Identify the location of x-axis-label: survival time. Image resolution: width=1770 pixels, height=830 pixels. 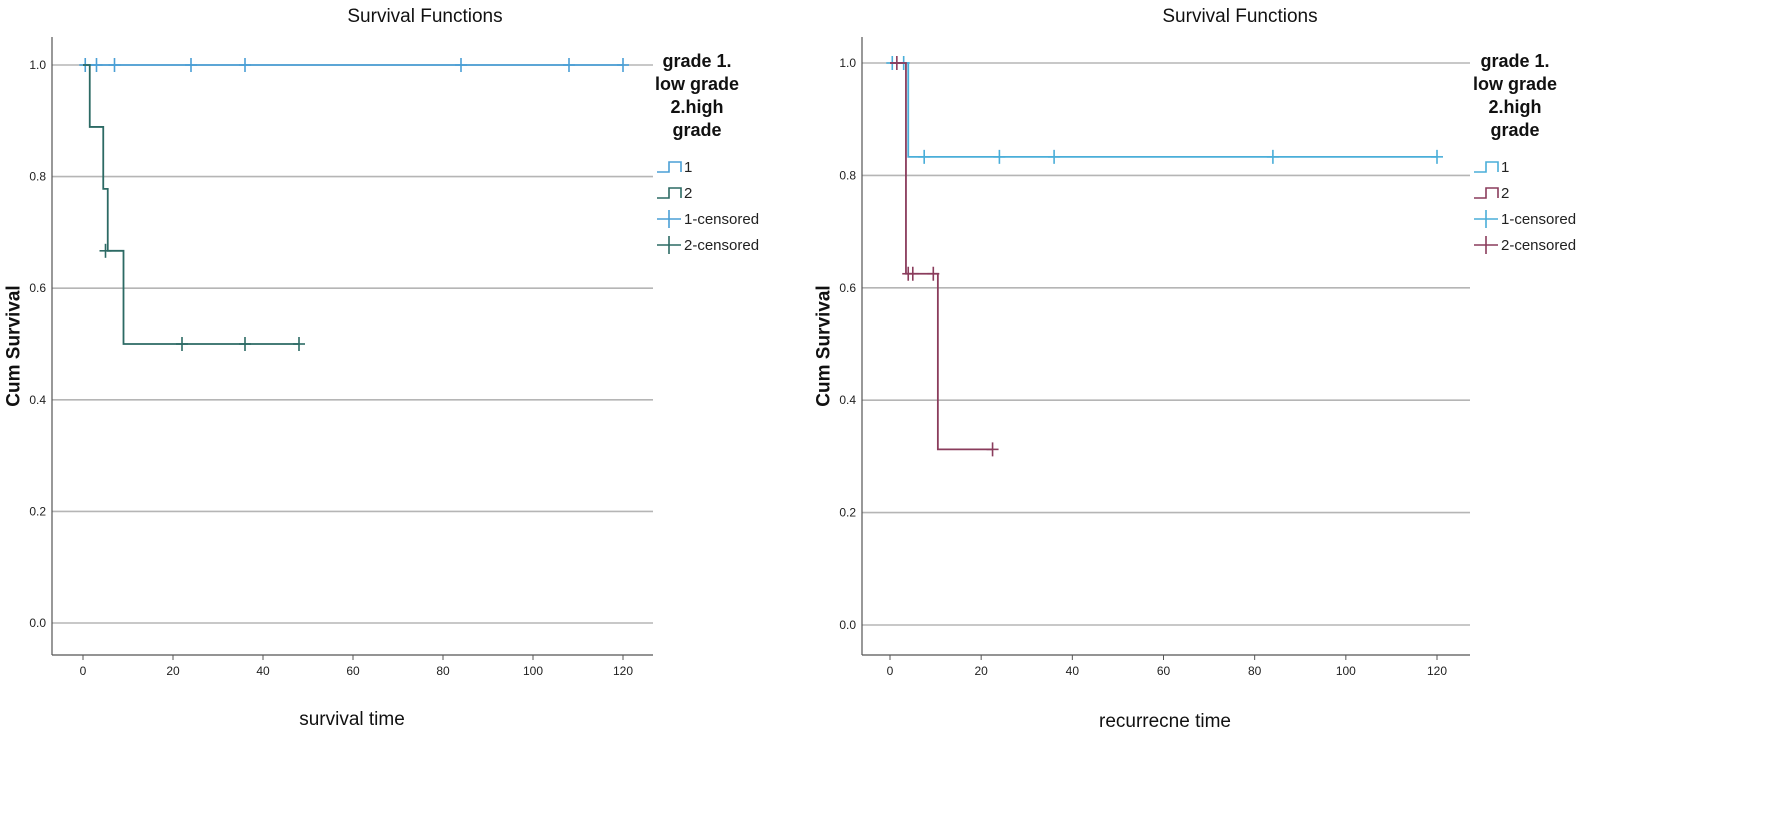
(352, 719).